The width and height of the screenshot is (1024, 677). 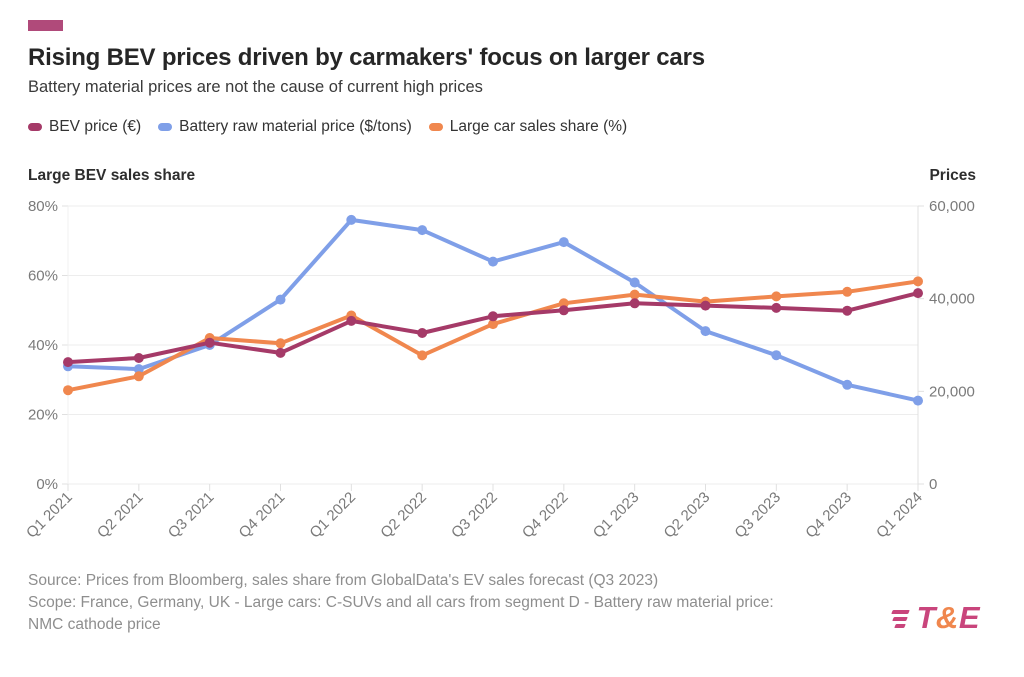 What do you see at coordinates (45, 25) in the screenshot?
I see `brand-accent-bar` at bounding box center [45, 25].